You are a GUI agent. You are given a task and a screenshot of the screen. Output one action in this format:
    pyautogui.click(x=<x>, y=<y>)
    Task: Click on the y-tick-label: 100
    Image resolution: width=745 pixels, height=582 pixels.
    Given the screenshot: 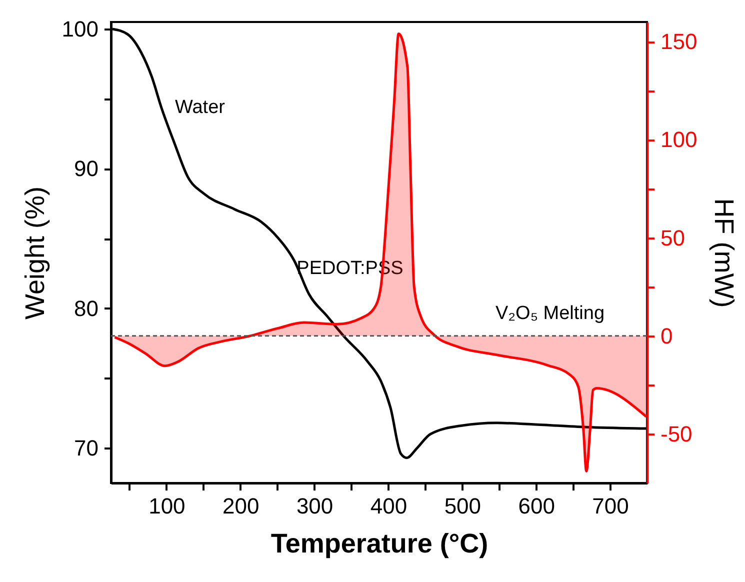 What is the action you would take?
    pyautogui.click(x=80, y=29)
    